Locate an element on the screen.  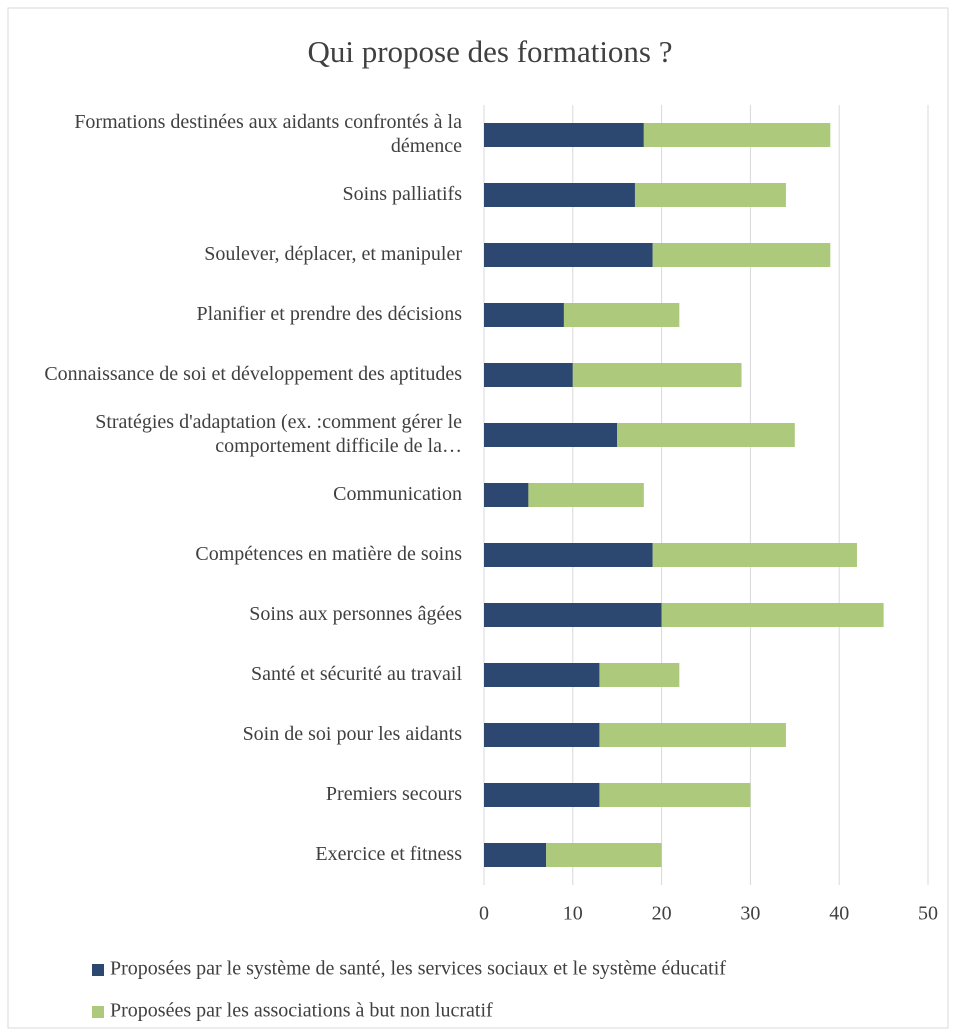
y-tick-label: Soin de soi pour les aidants is located at coordinates (353, 734).